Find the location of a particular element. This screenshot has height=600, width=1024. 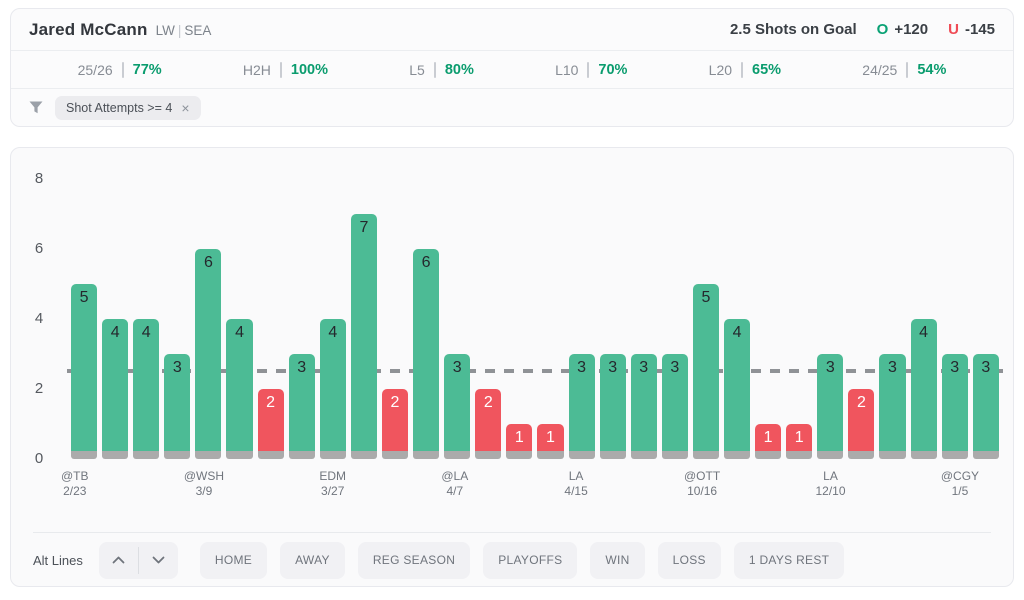

toggle-button-1-days-rest: 1 DAYS REST is located at coordinates (789, 560).